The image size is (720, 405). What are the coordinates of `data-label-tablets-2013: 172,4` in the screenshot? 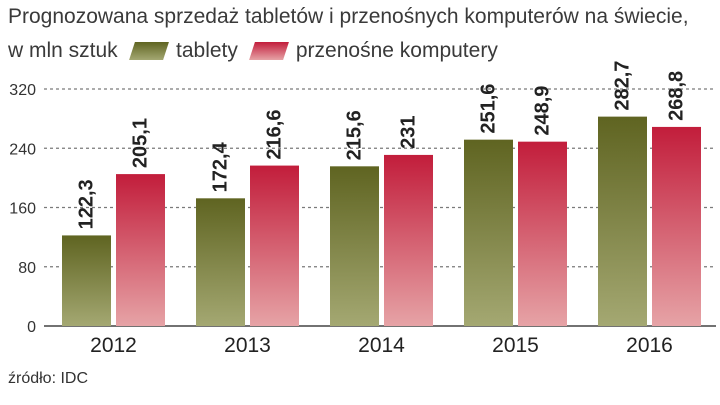 It's located at (221, 166).